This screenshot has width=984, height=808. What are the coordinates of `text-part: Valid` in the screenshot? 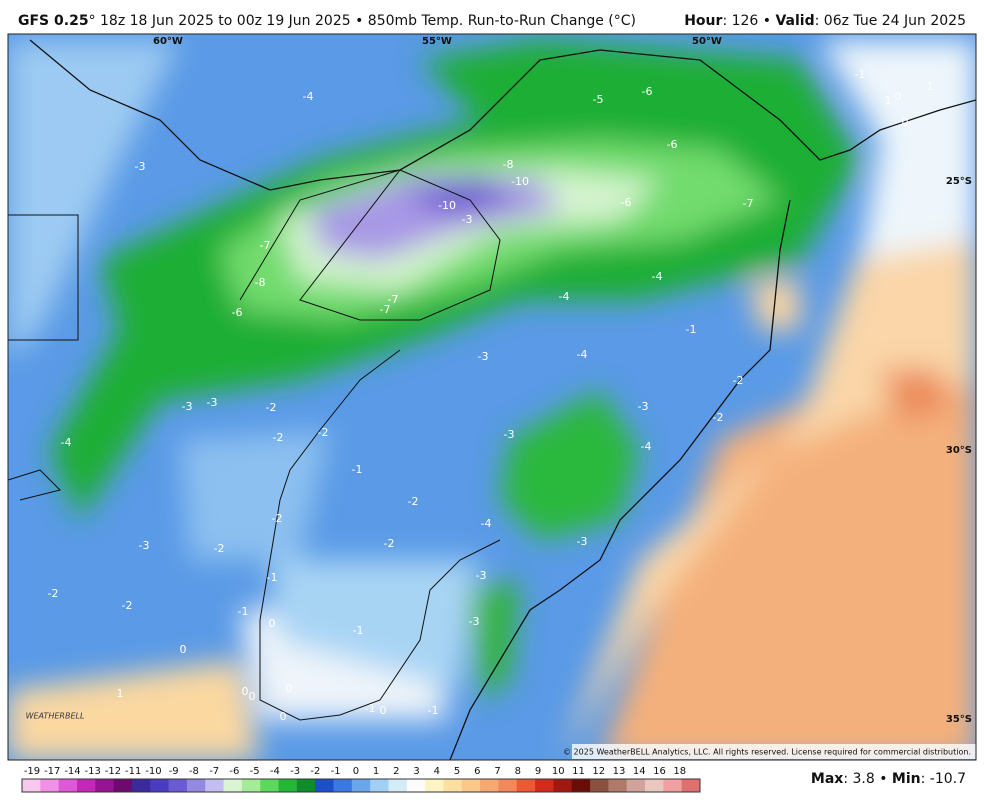 It's located at (794, 21).